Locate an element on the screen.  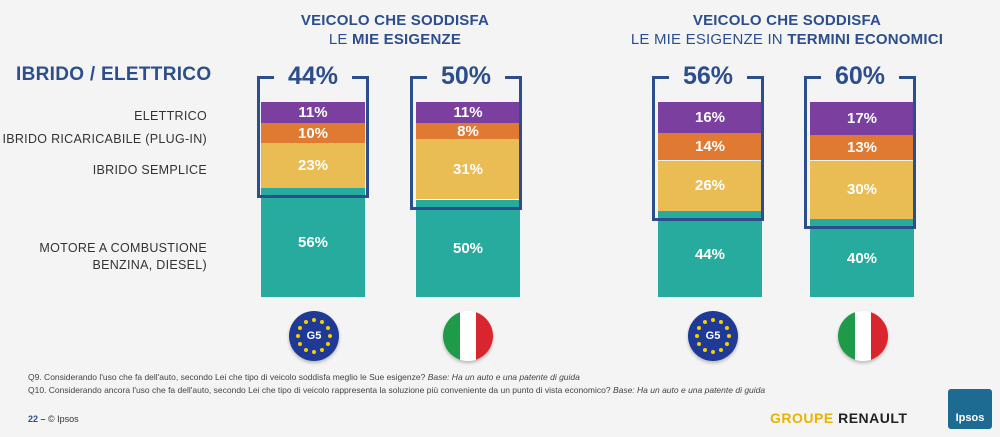
data-label: 10% is located at coordinates (313, 133).